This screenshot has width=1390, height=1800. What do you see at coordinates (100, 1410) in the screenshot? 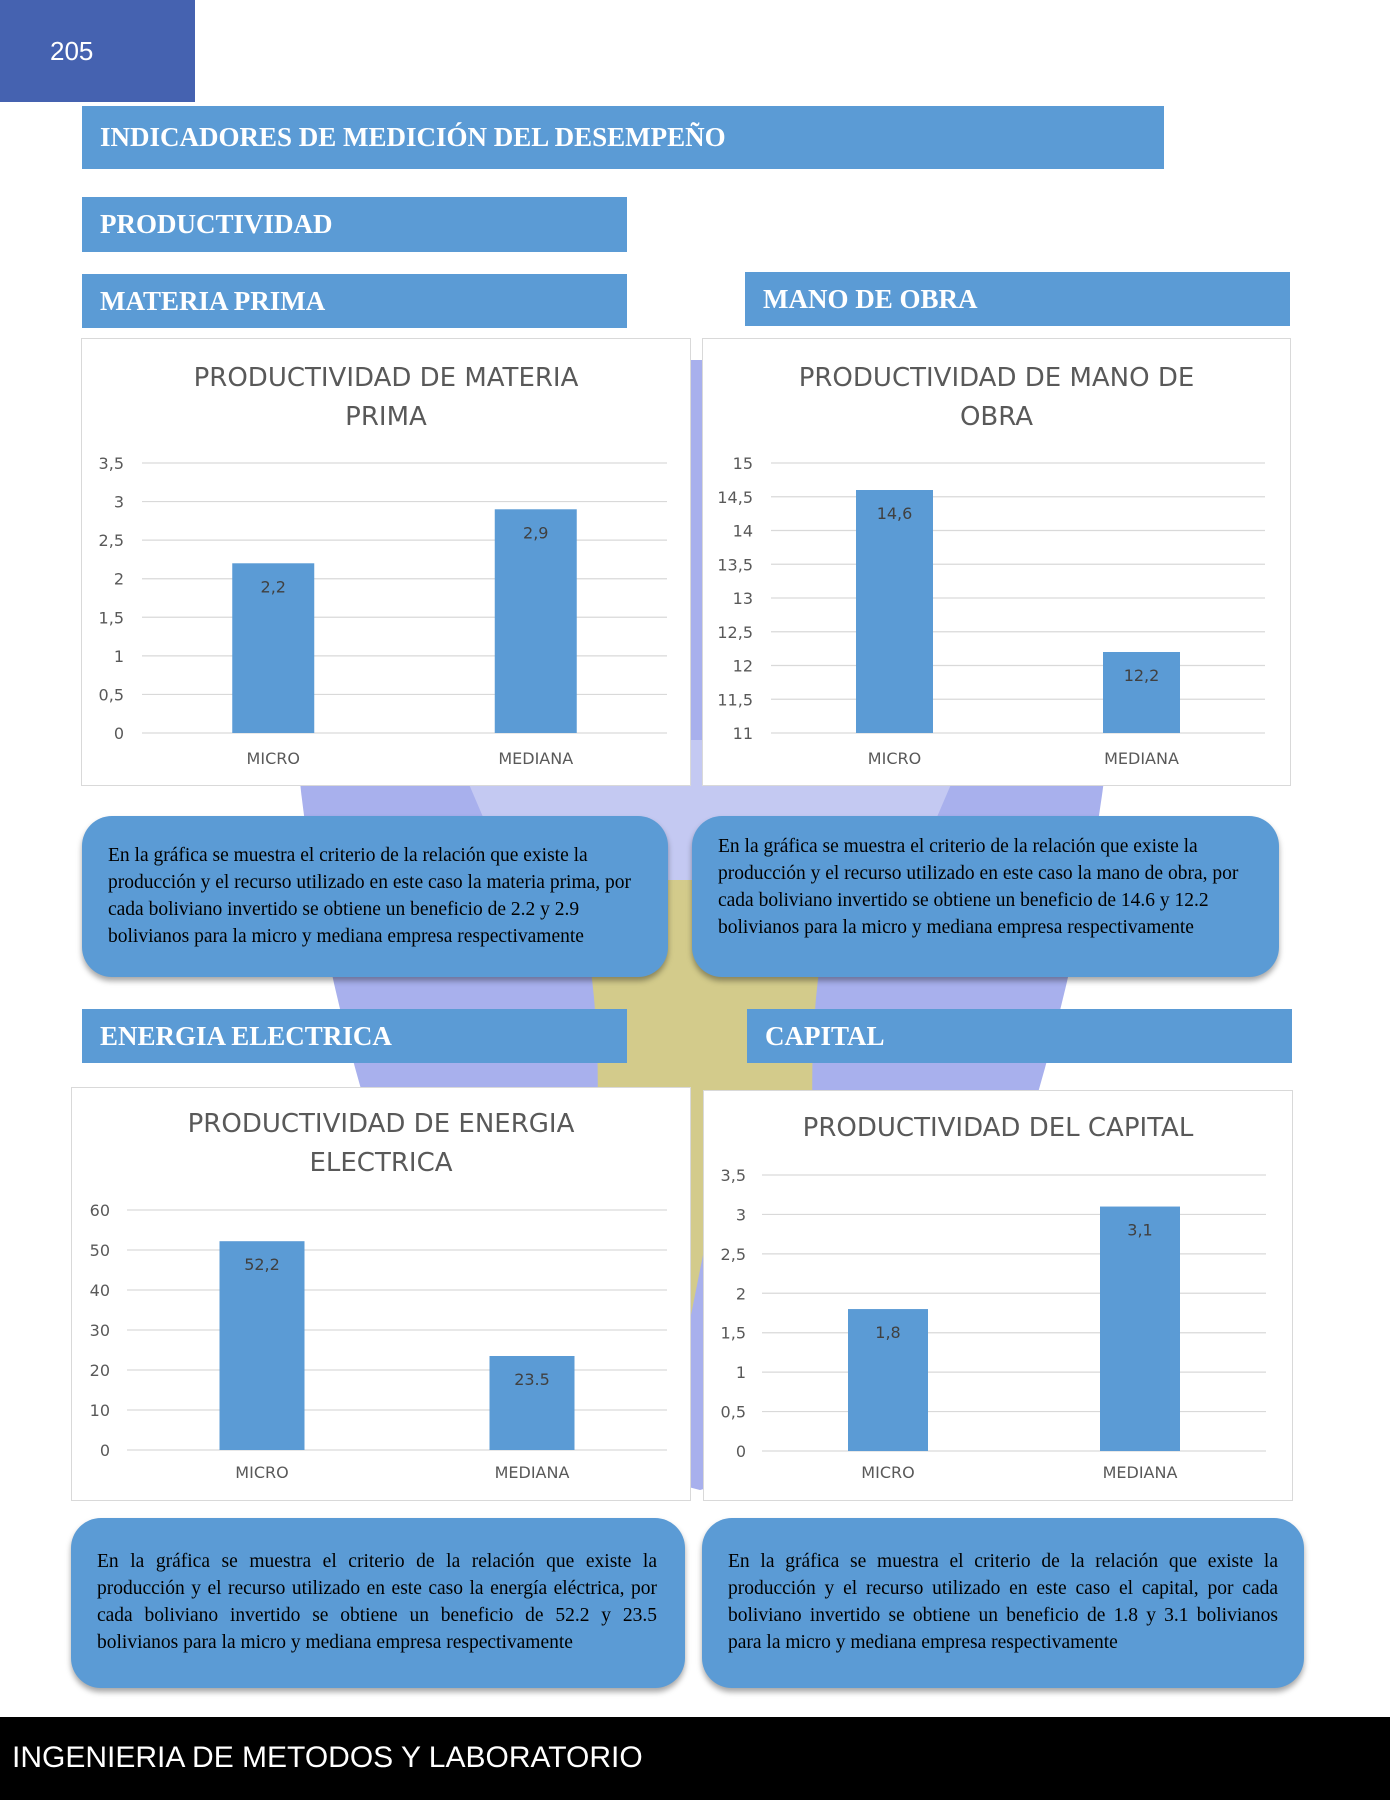
I see `y-tick-label: 10` at bounding box center [100, 1410].